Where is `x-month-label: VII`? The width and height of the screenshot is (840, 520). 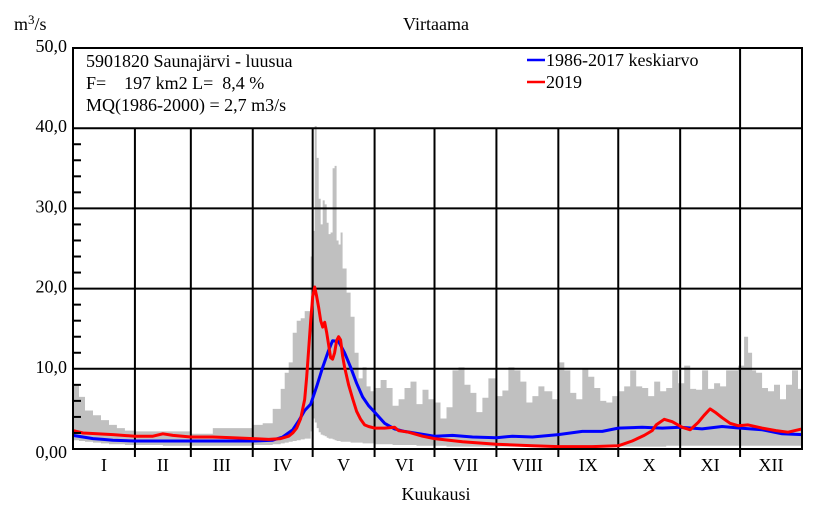 x-month-label: VII is located at coordinates (465, 465).